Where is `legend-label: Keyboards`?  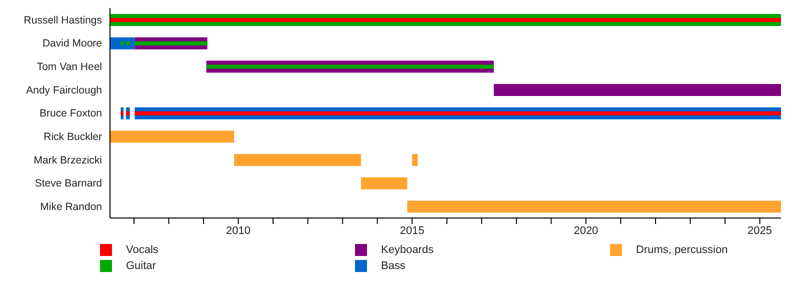
legend-label: Keyboards is located at coordinates (407, 250).